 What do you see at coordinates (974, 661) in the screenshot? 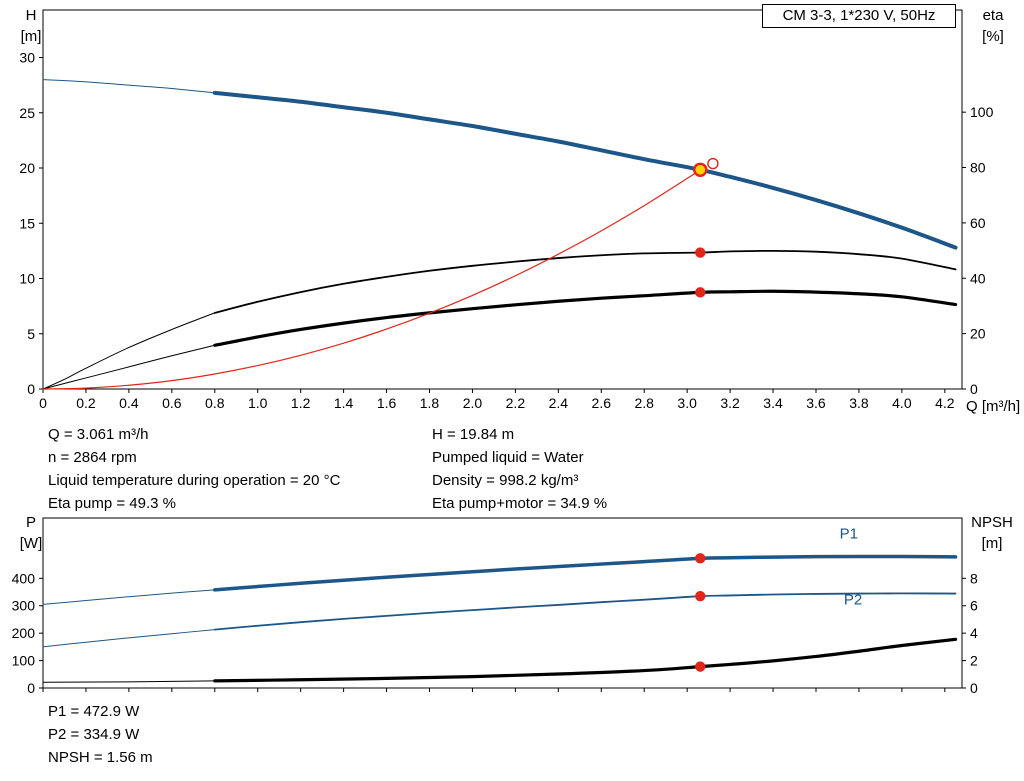
I see `tick-label: 2` at bounding box center [974, 661].